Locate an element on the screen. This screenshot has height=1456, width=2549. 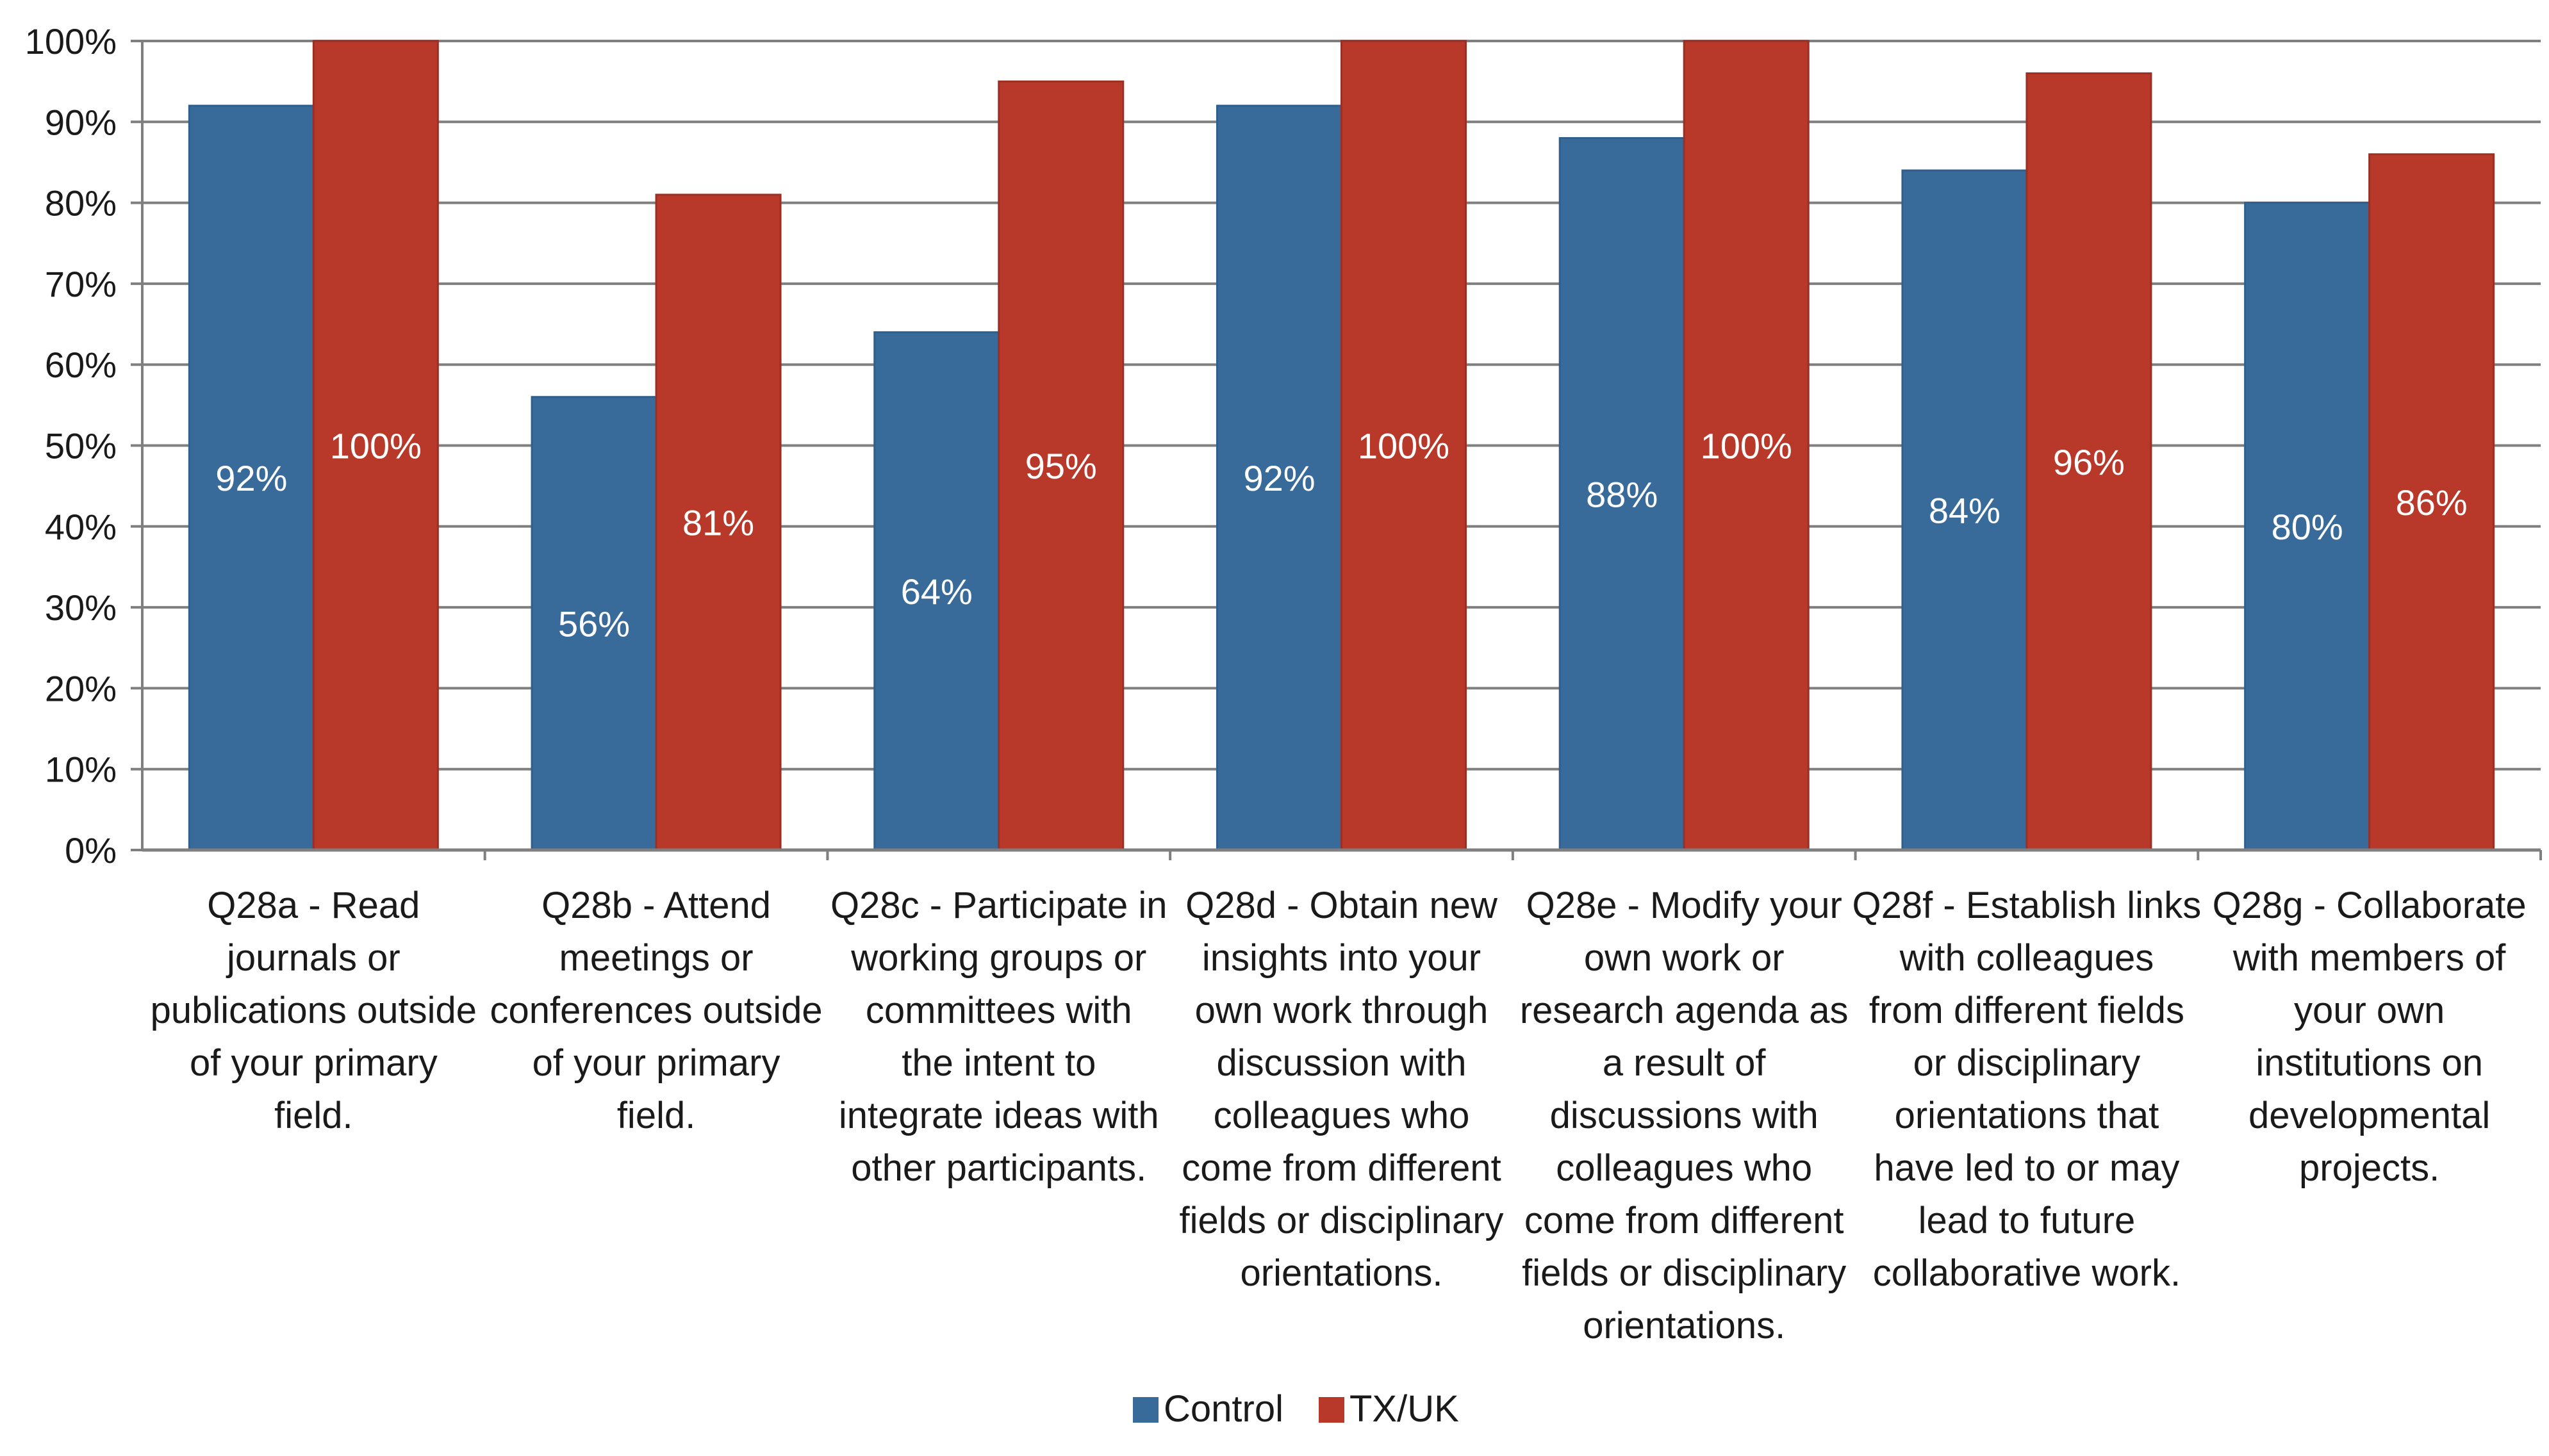
category-label: research agenda as is located at coordinates (1684, 1010).